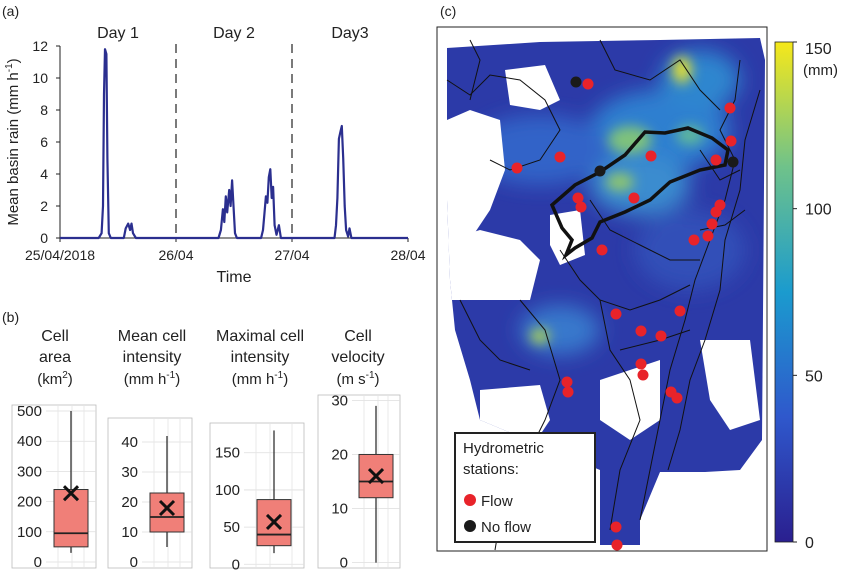 This screenshot has width=850, height=572. Describe the element at coordinates (60, 255) in the screenshot. I see `x-tick-label: 25/04/2018` at that location.